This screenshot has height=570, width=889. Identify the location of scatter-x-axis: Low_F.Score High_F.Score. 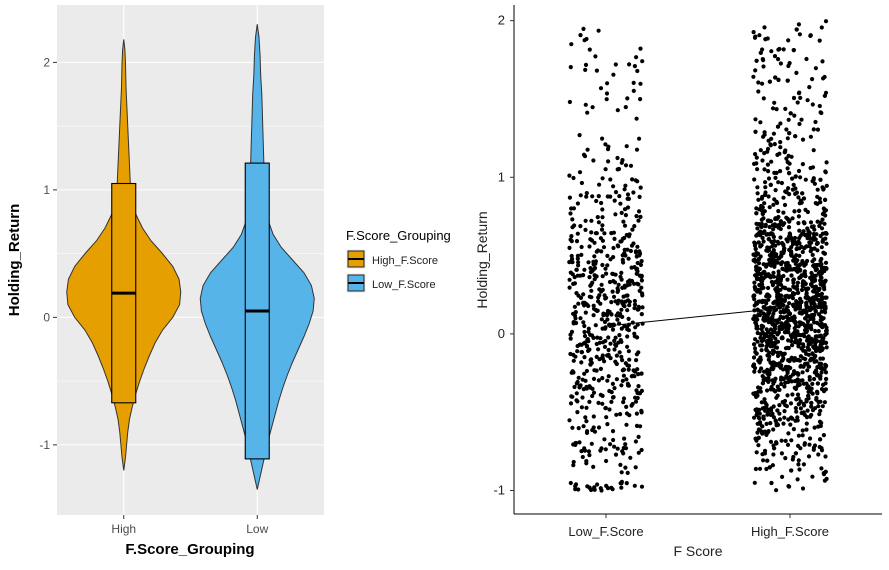
(698, 526).